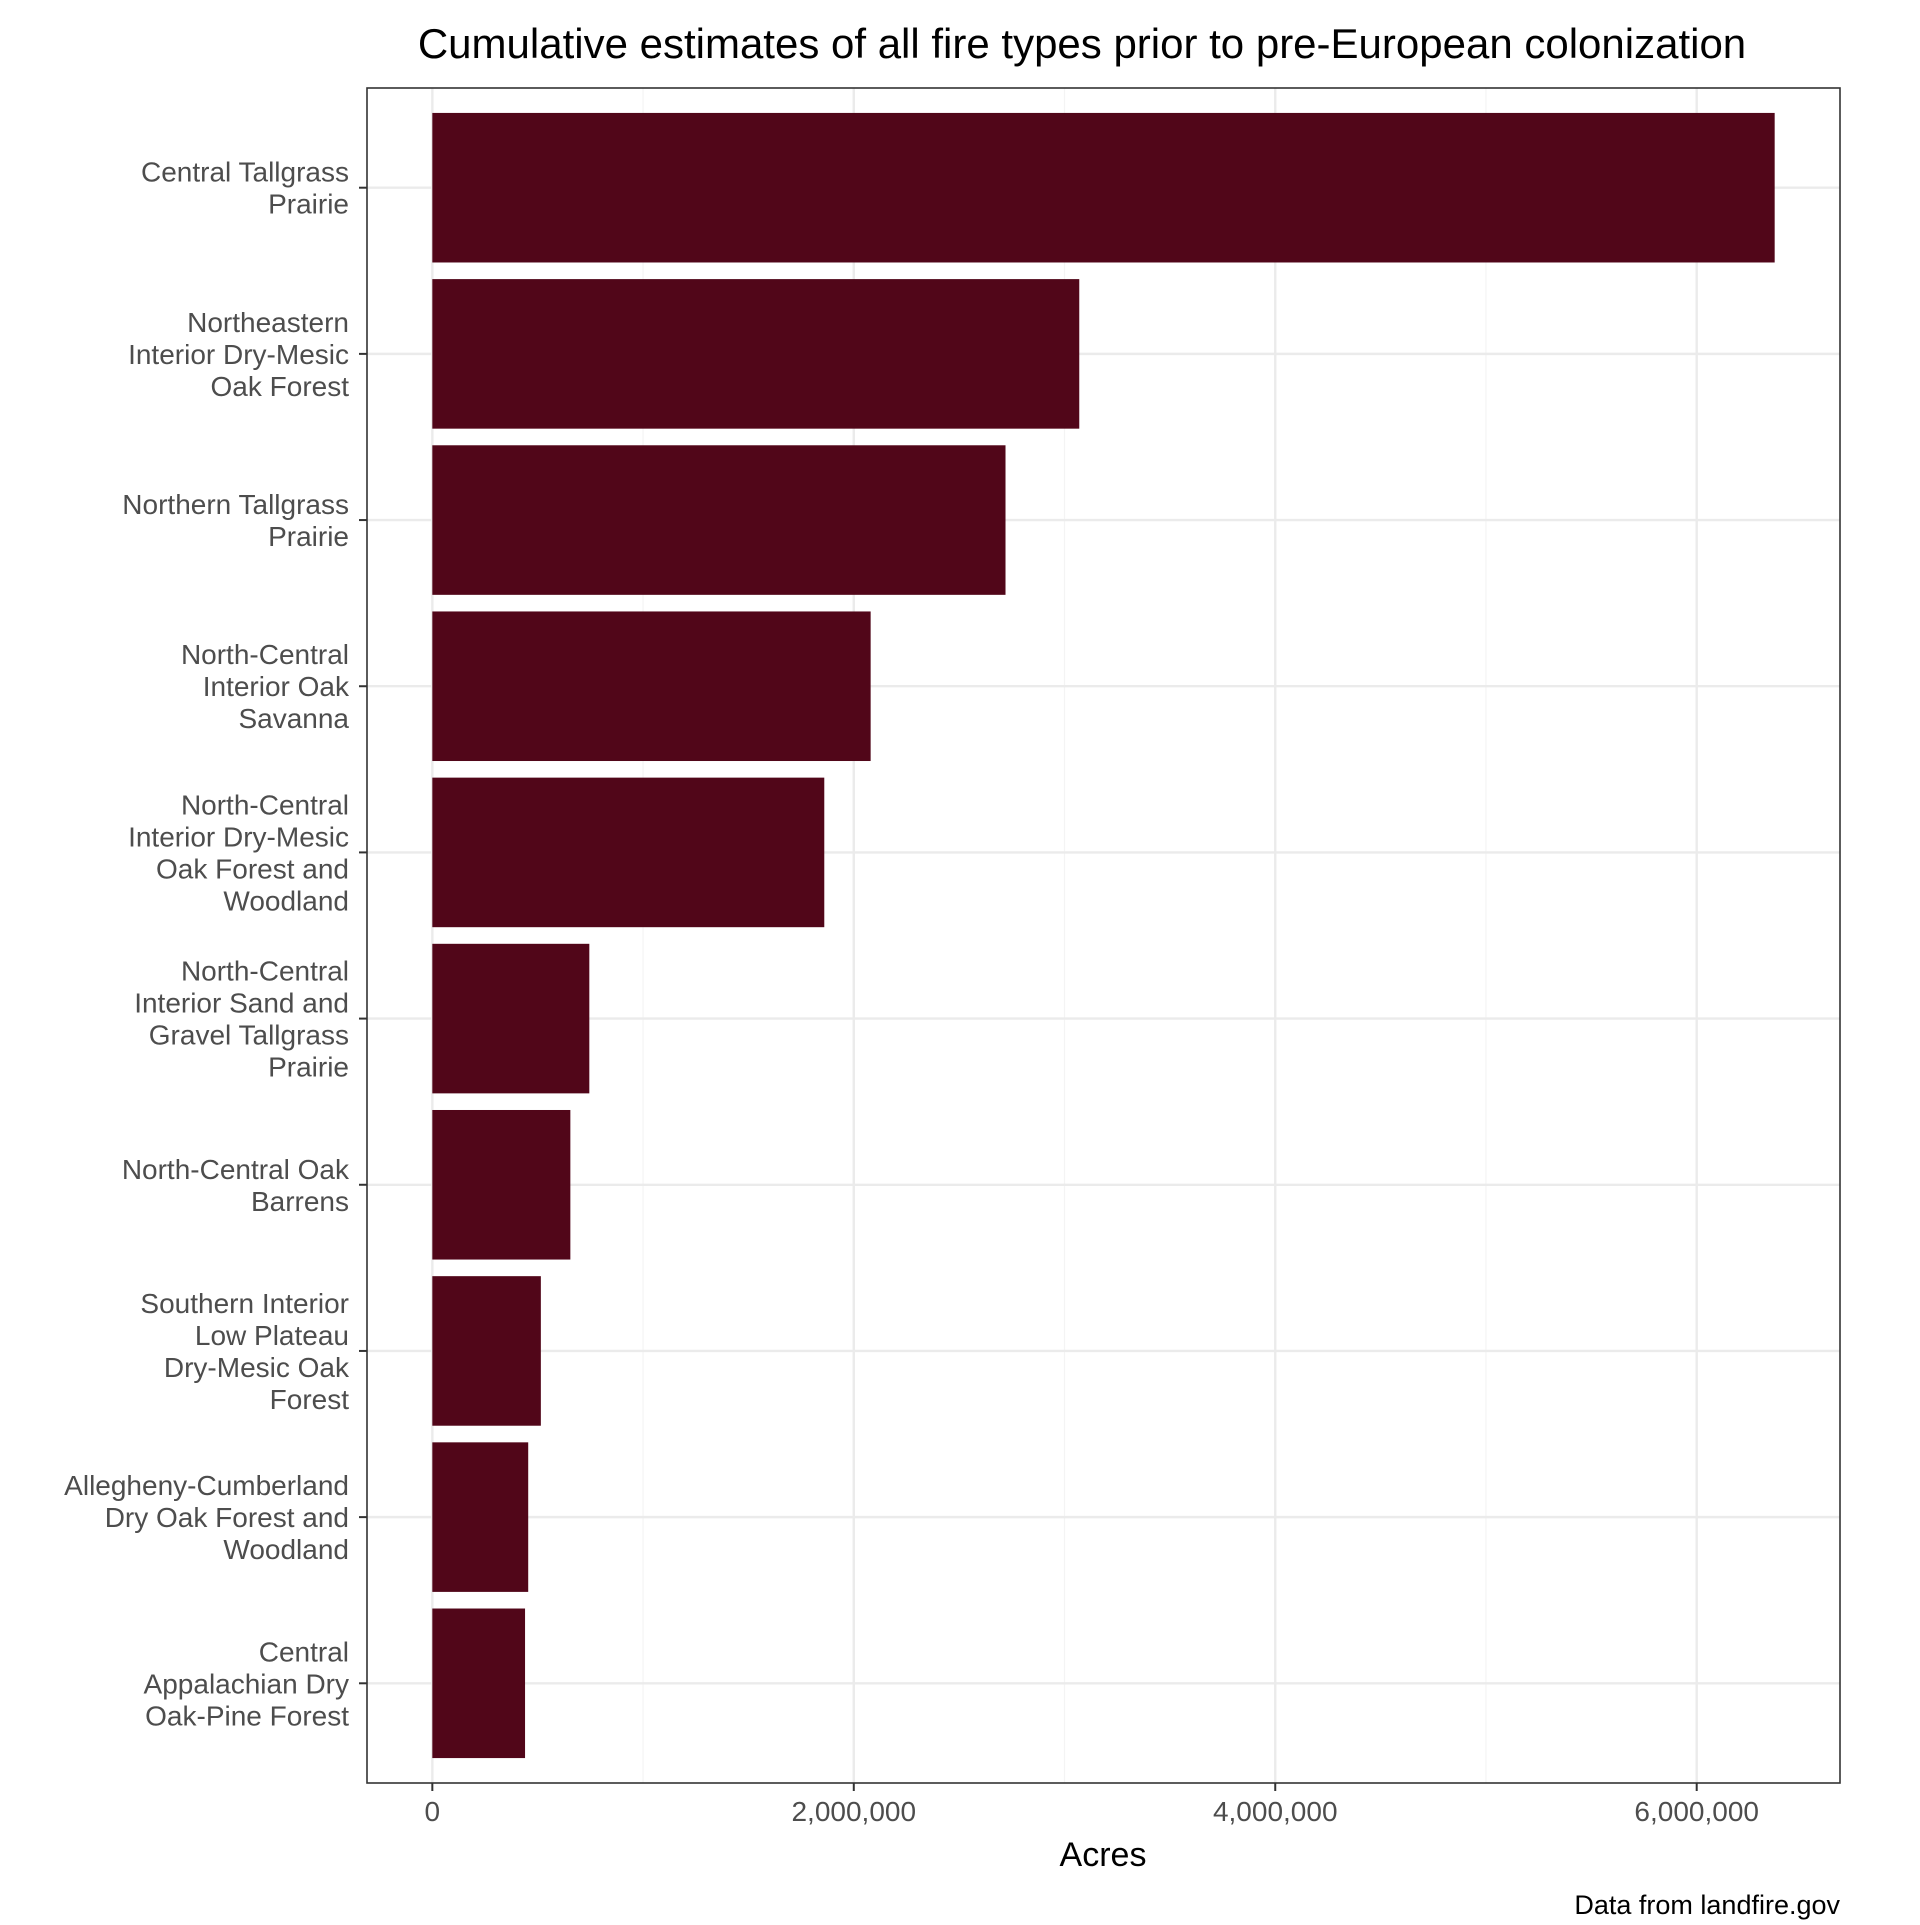 The image size is (1920, 1925). What do you see at coordinates (272, 1335) in the screenshot?
I see `y-tick-label-line: Low Plateau` at bounding box center [272, 1335].